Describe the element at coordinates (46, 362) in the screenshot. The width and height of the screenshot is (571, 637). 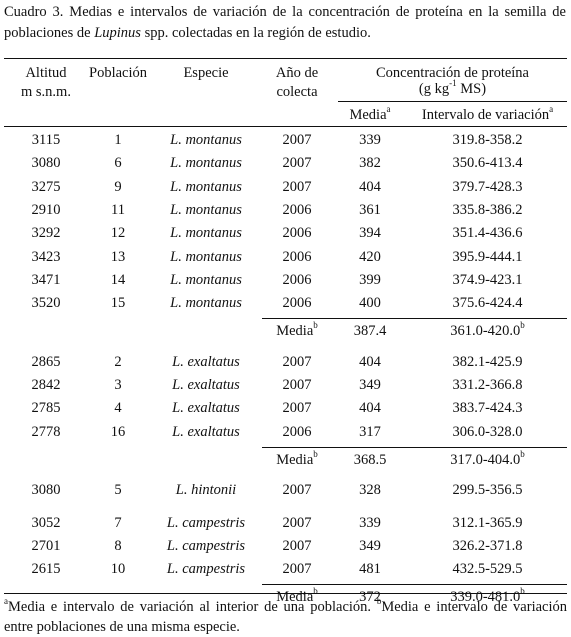
I see `cell-altitude: 2865` at that location.